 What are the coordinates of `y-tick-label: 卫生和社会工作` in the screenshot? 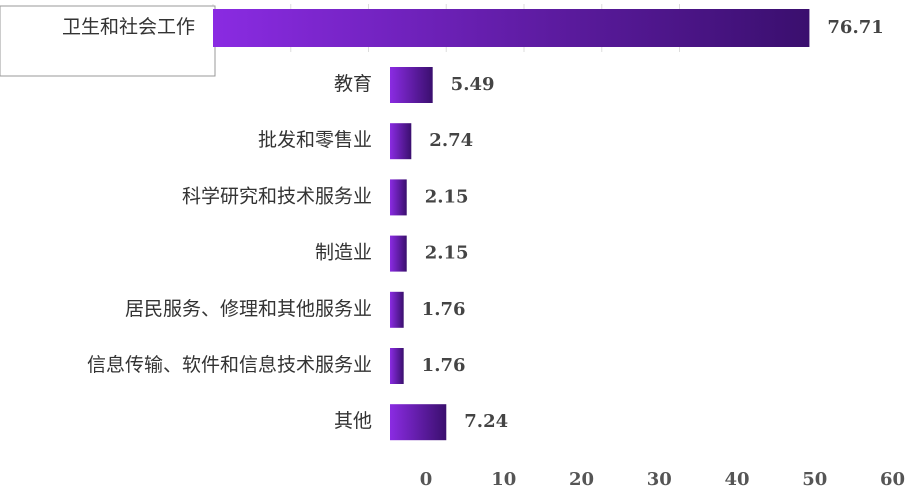 It's located at (128, 27).